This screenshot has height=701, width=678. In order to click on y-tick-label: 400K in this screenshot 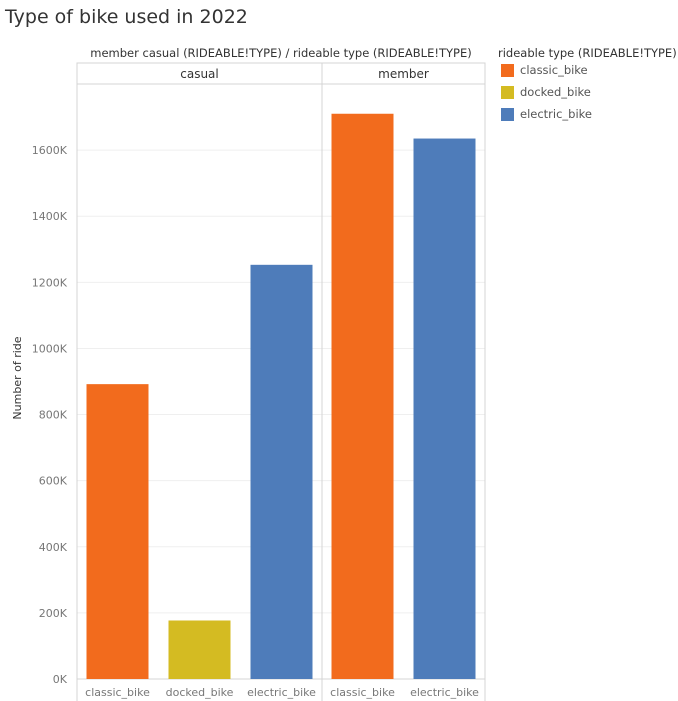, I will do `click(53, 547)`.